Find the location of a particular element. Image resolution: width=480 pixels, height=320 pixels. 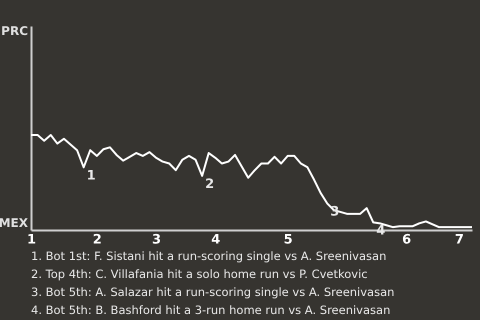

text: 3. Bot 5th: A. Salazar hit a run-scoring single vs A. Sreenivasan is located at coordinates (212, 292).